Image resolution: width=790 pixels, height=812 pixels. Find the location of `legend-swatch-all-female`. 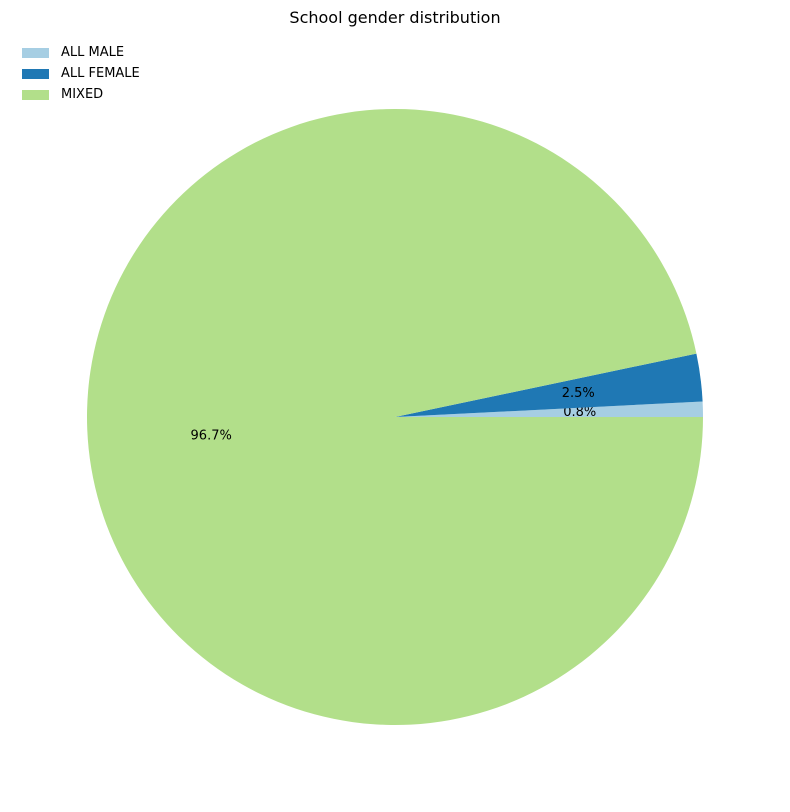

legend-swatch-all-female is located at coordinates (35, 73).